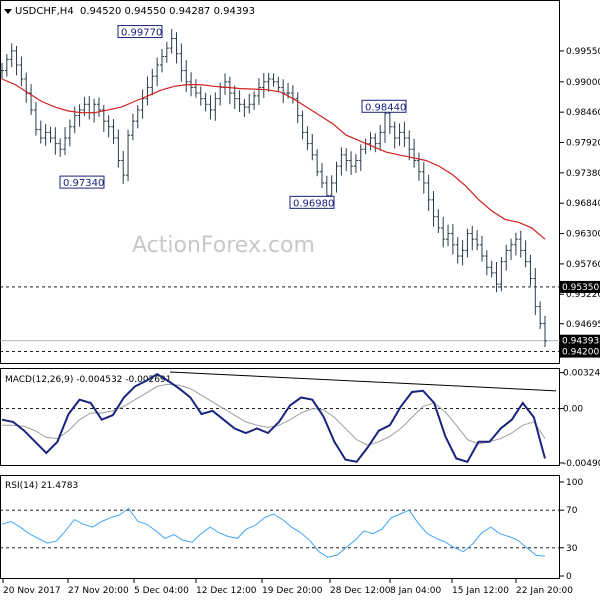  I want to click on price-tick-label: 0.99000, so click(583, 83).